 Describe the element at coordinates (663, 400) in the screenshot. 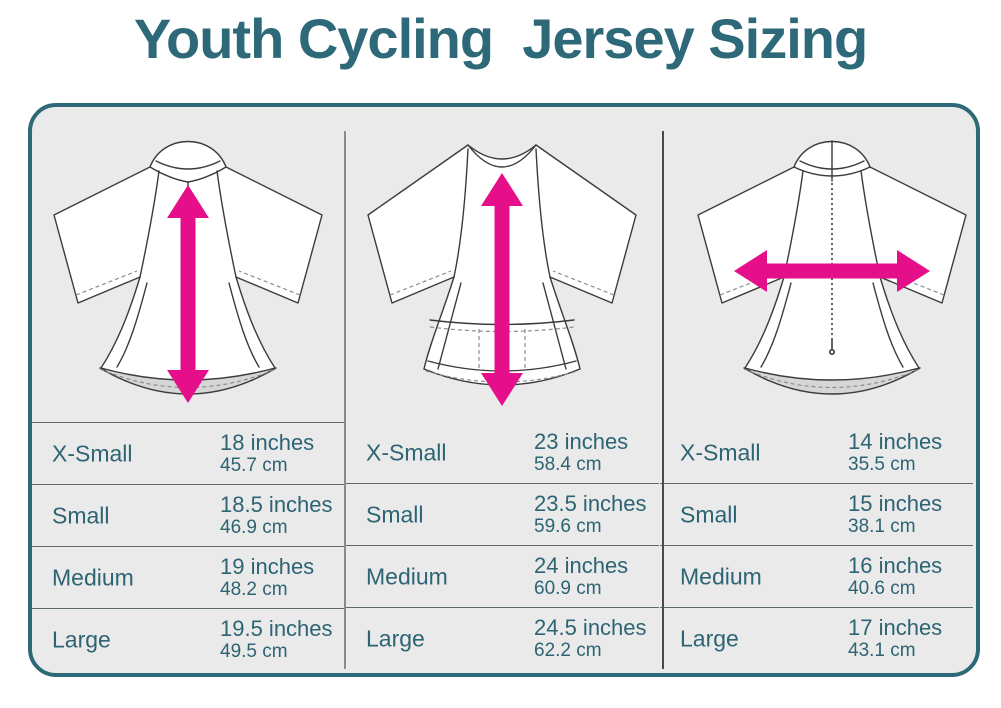

I see `section-divider-right` at that location.